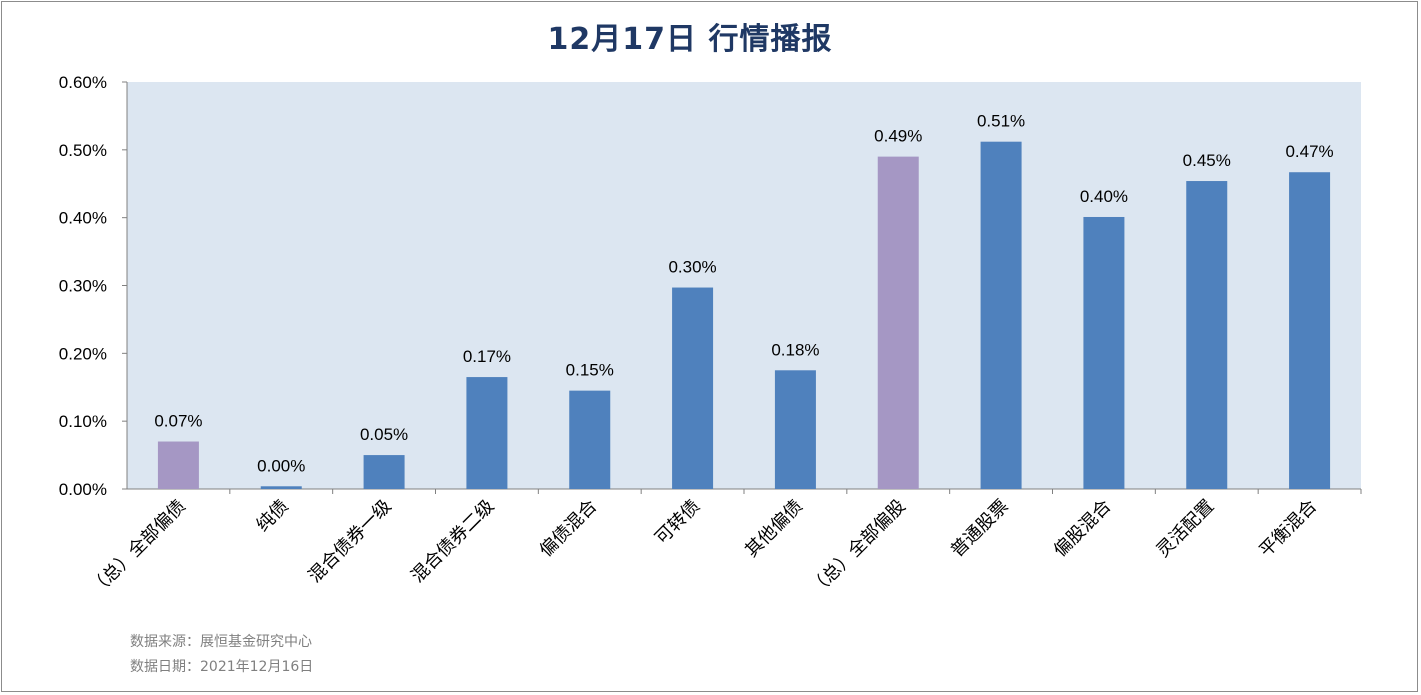 This screenshot has width=1421, height=695. What do you see at coordinates (795, 349) in the screenshot?
I see `data-label: 0.18%` at bounding box center [795, 349].